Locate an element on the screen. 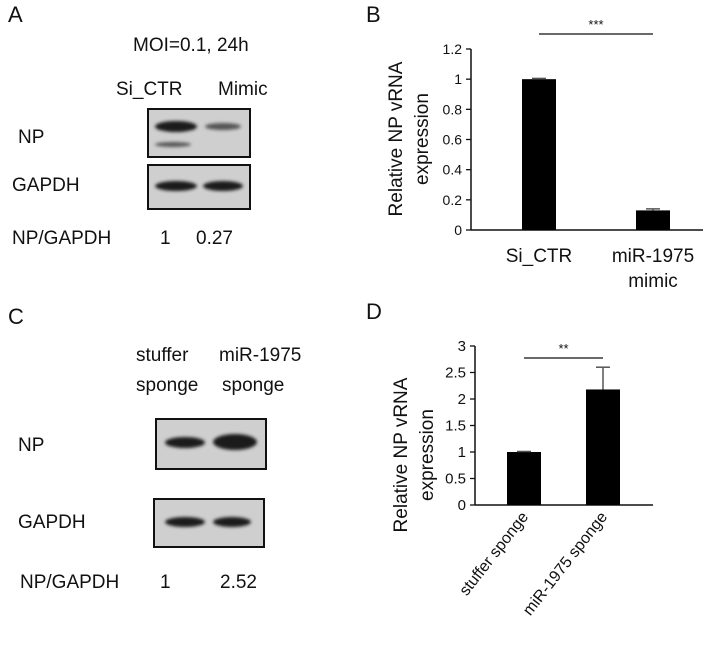  panel-c-np-row-label: NP is located at coordinates (31, 445).